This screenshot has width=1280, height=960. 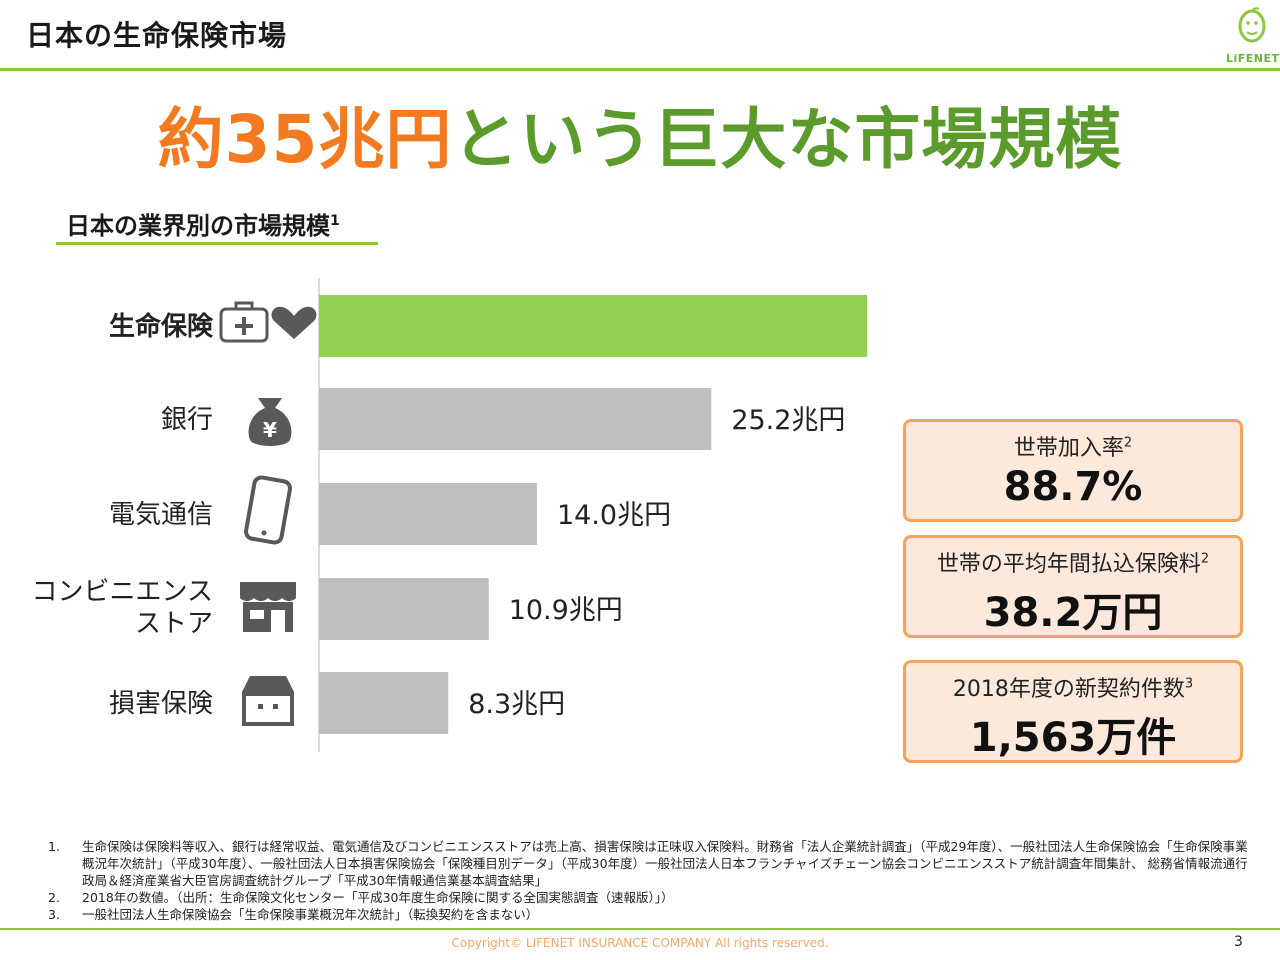 I want to click on value-label-2: 14.0兆円, so click(x=614, y=515).